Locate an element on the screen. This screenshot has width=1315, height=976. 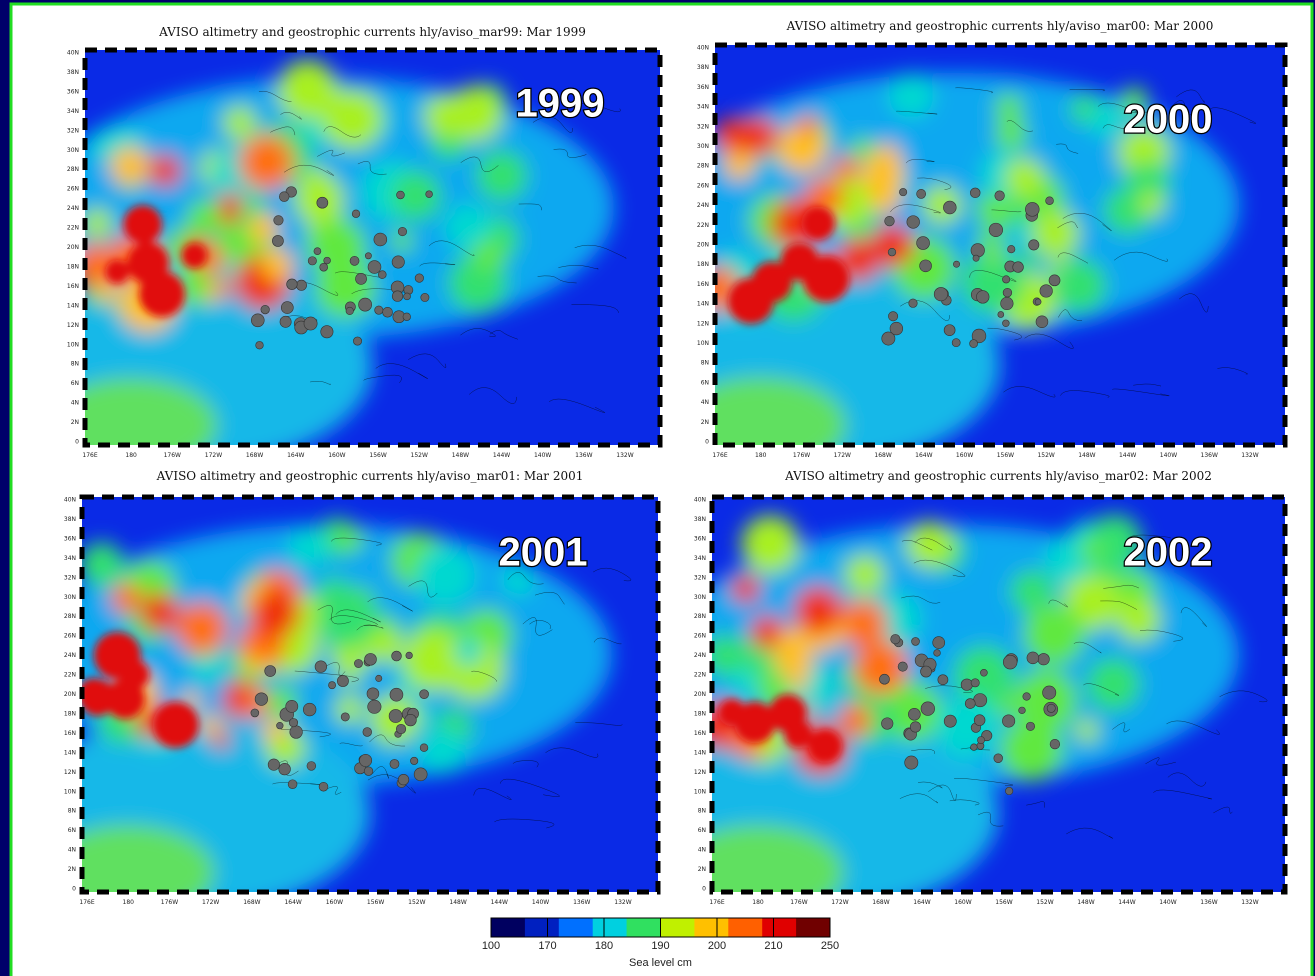
lat-label: 30N is located at coordinates (70, 597).